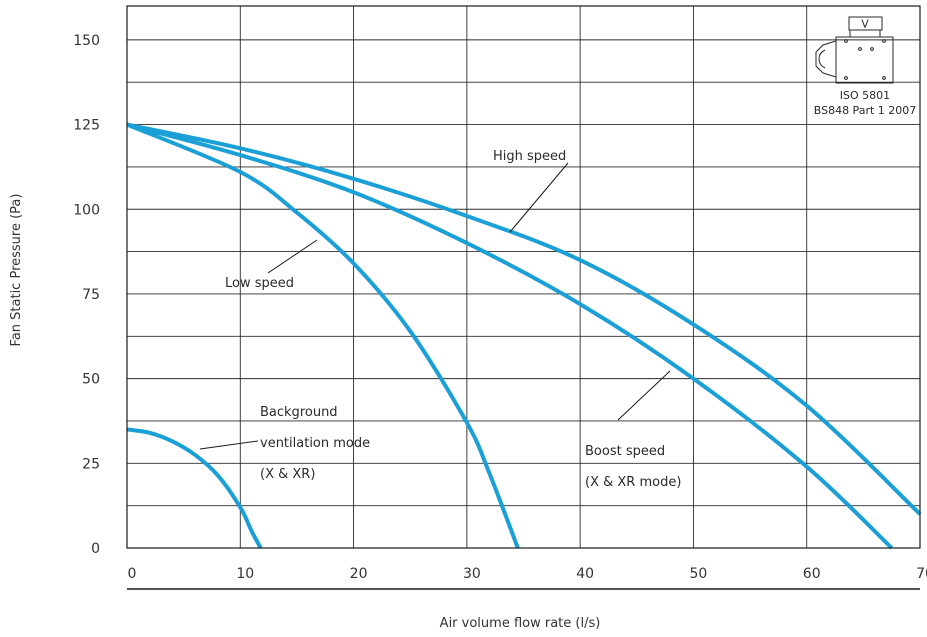 This screenshot has height=637, width=927. Describe the element at coordinates (625, 451) in the screenshot. I see `boost-speed-label-line-1: Boost speed` at that location.